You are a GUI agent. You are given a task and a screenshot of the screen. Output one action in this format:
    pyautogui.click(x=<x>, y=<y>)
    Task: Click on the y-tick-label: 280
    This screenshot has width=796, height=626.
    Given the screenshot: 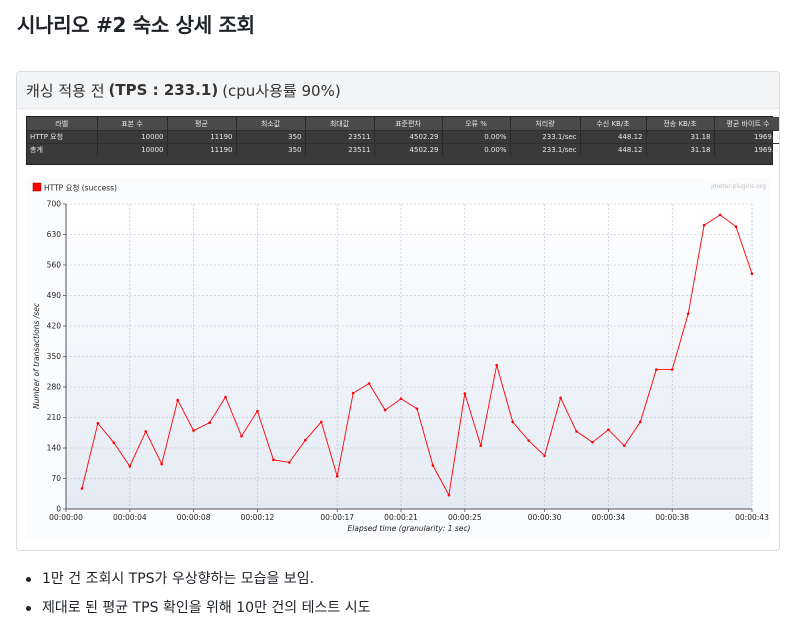 What is the action you would take?
    pyautogui.click(x=54, y=387)
    